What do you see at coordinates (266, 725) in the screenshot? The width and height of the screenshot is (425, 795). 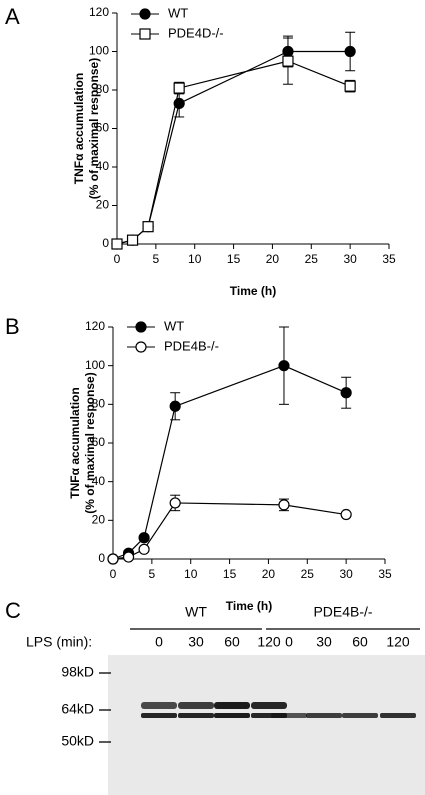 I see `blot-background` at bounding box center [266, 725].